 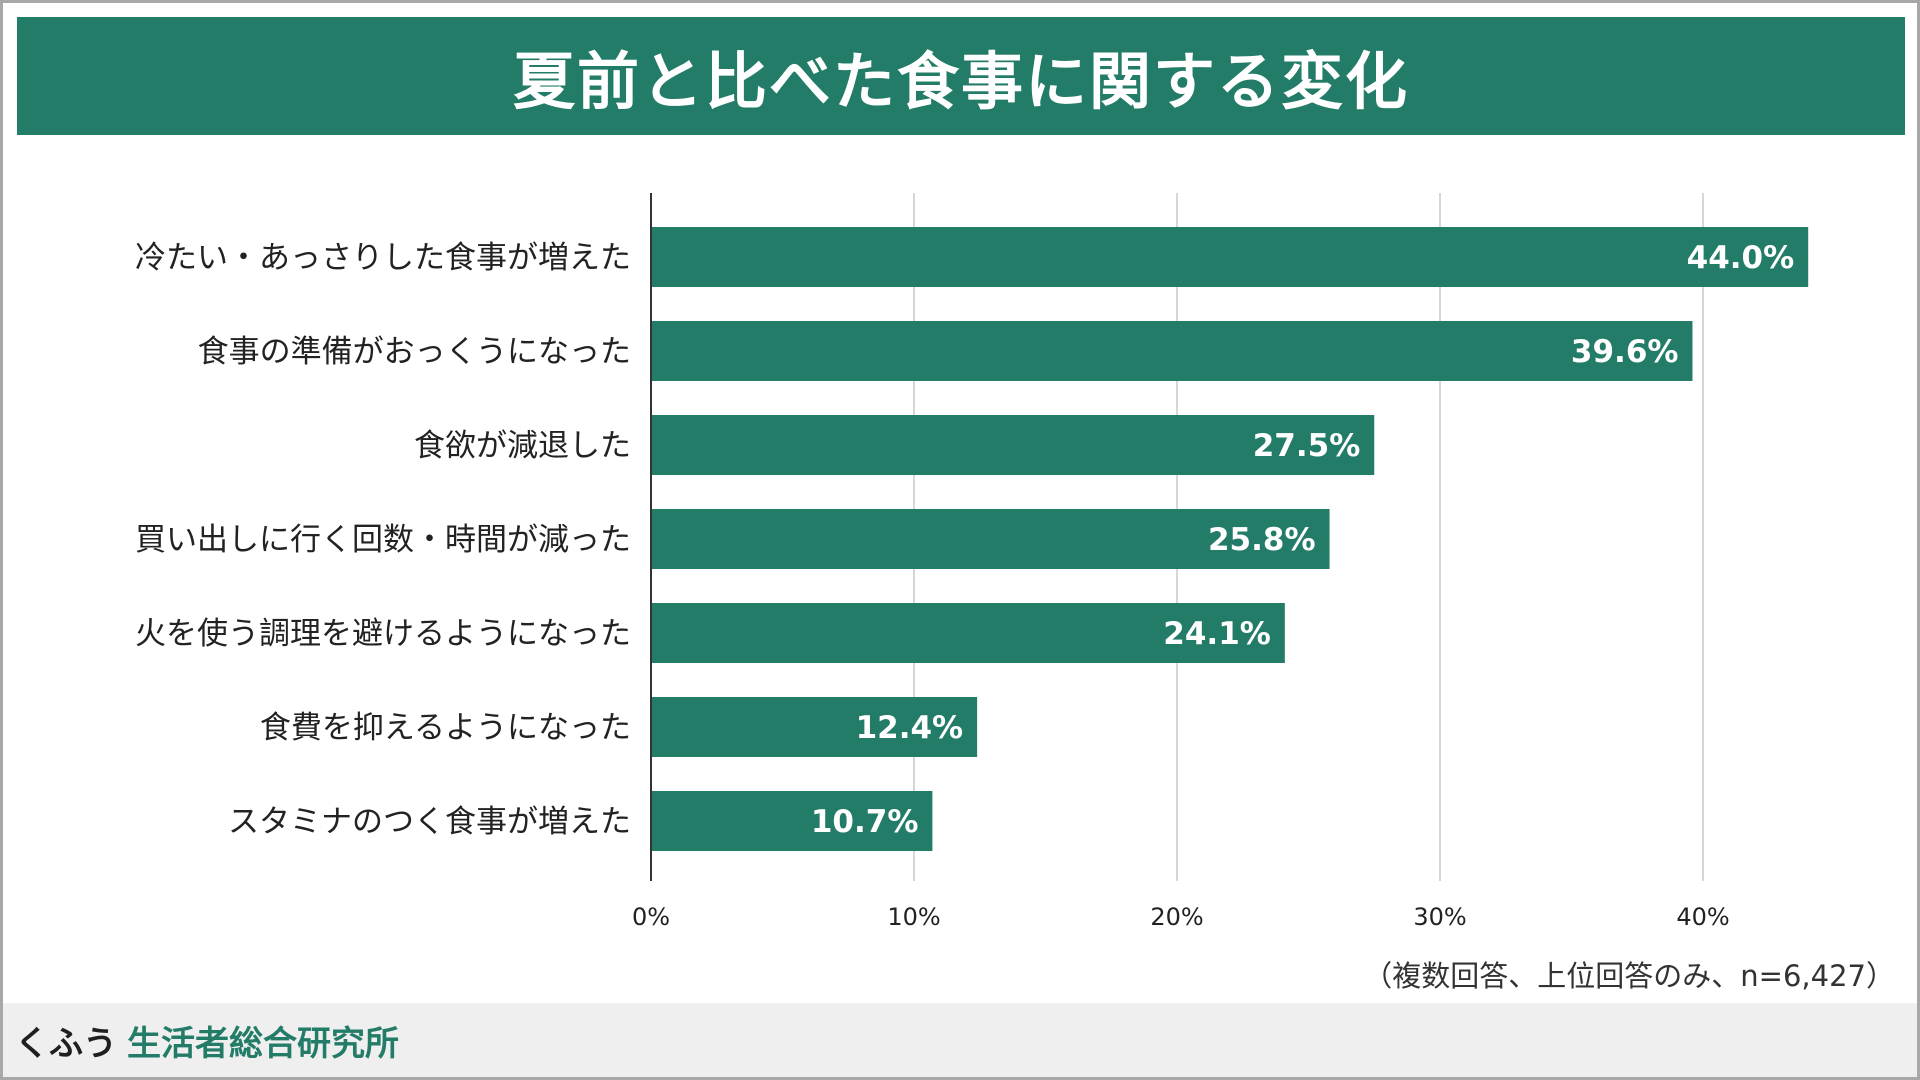 I want to click on sample-note: （複数回答、上位回答のみ、n=6,427）, so click(x=1629, y=976).